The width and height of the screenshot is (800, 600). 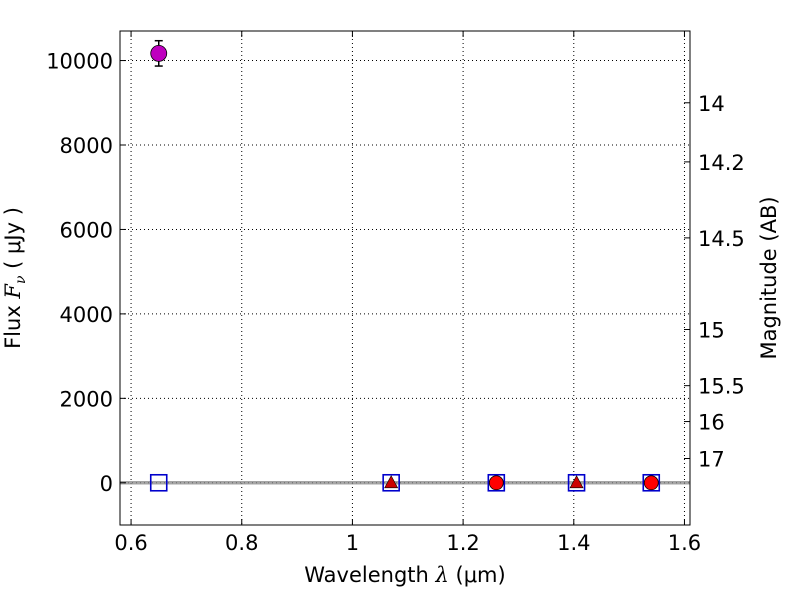 What do you see at coordinates (711, 104) in the screenshot?
I see `y2-tick-label: 14` at bounding box center [711, 104].